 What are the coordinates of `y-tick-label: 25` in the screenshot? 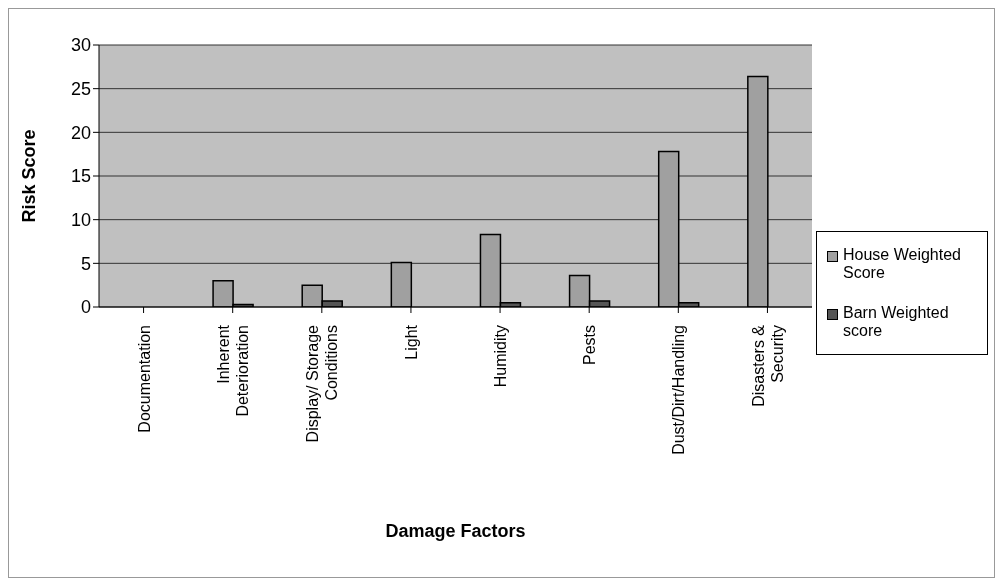 It's located at (80, 89).